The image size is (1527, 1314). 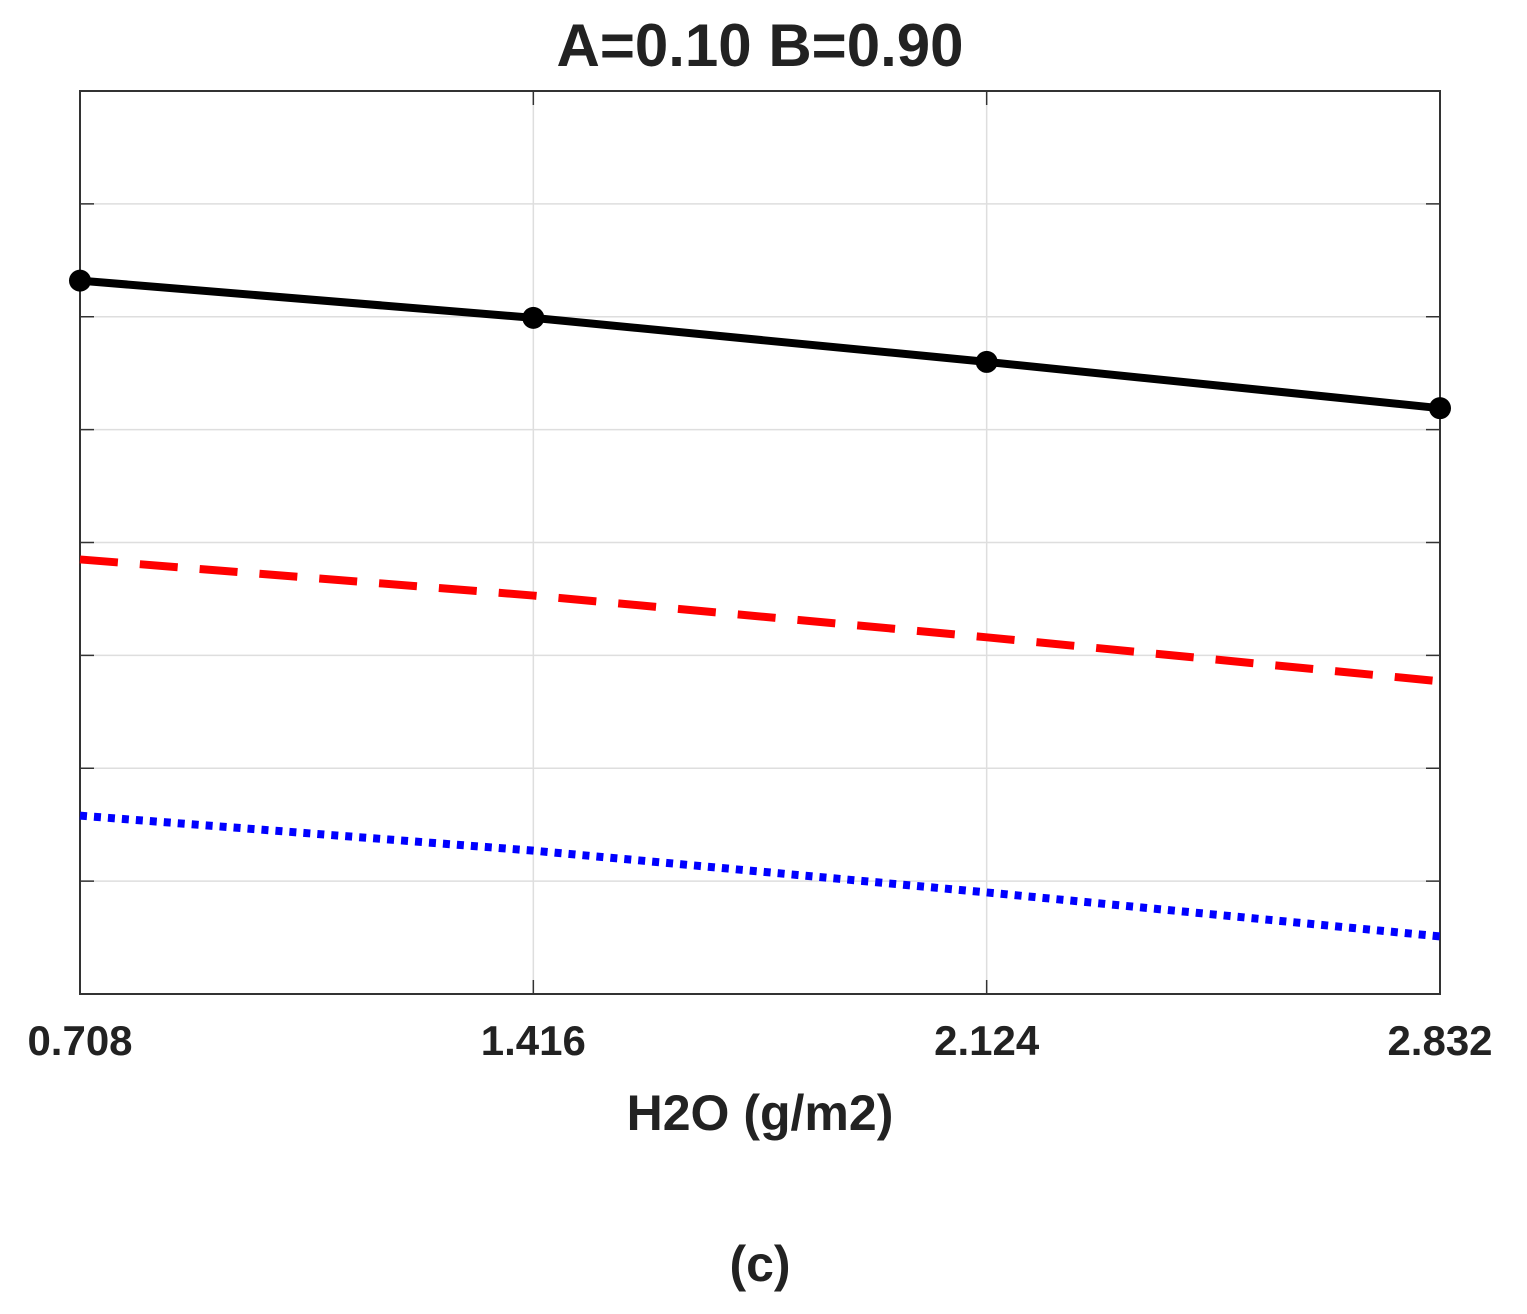 What do you see at coordinates (533, 1040) in the screenshot?
I see `x-tick-label: 1.416` at bounding box center [533, 1040].